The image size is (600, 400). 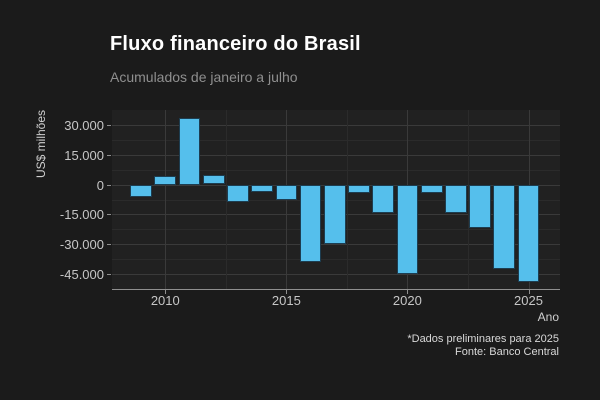 I want to click on y-tick-label: -30.000, so click(x=81, y=245).